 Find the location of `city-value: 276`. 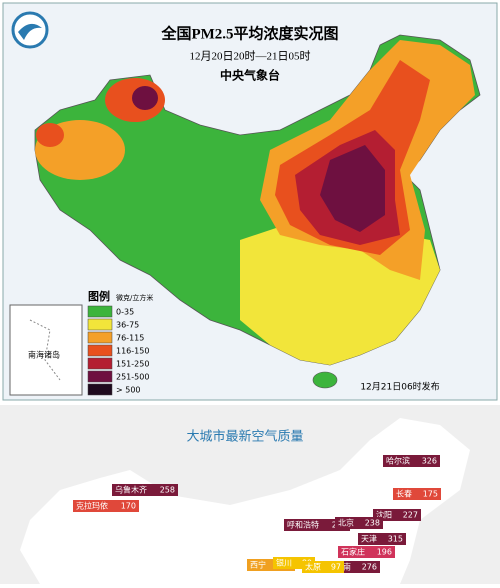

city-value: 276 is located at coordinates (369, 567).